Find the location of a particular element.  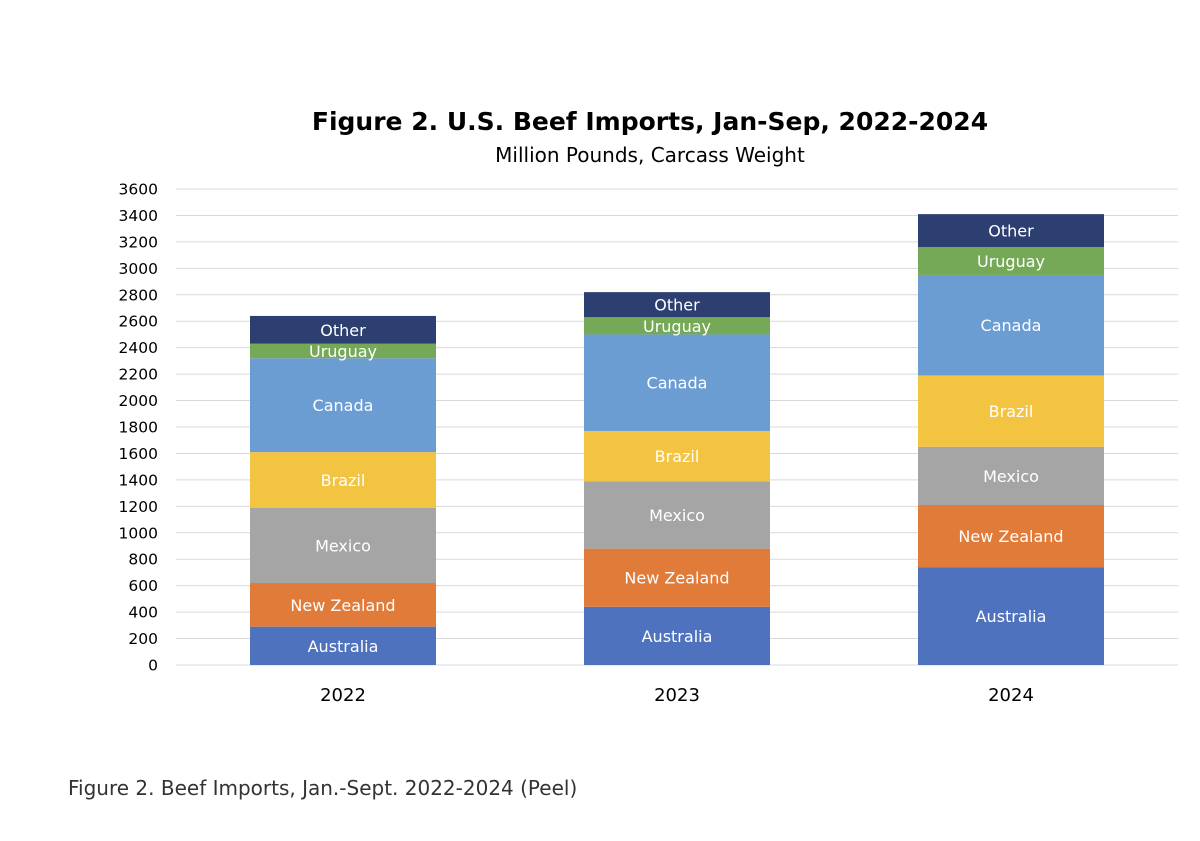

x-category-label: 2023 is located at coordinates (677, 695).